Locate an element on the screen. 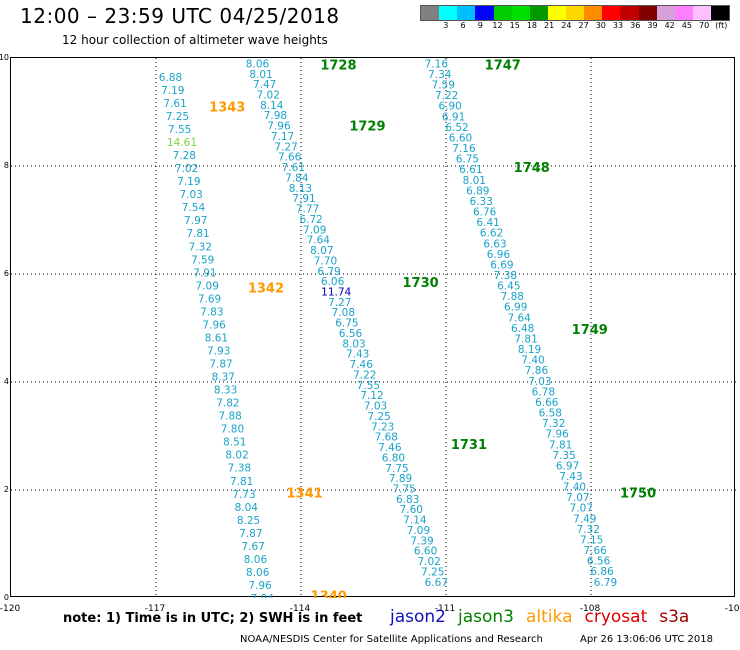  wave-height-value: 7.40 is located at coordinates (574, 488).